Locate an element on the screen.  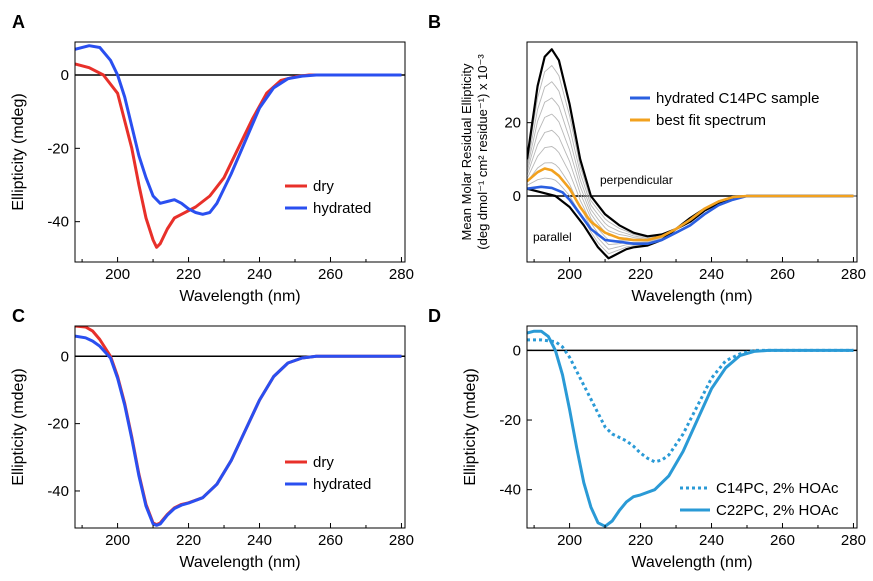
annotation-parallel: parallel is located at coordinates (552, 237).